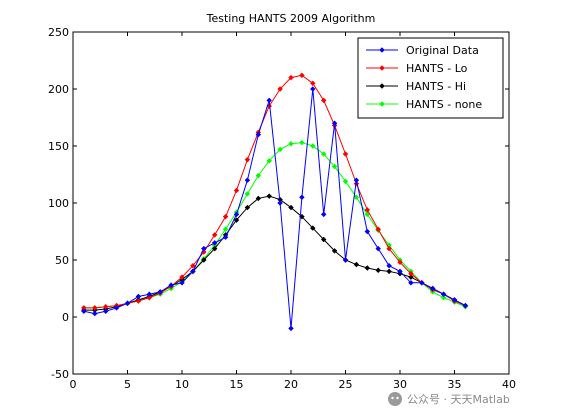 The image size is (561, 420). I want to click on legend-entry-original-data: Original Data, so click(422, 50).